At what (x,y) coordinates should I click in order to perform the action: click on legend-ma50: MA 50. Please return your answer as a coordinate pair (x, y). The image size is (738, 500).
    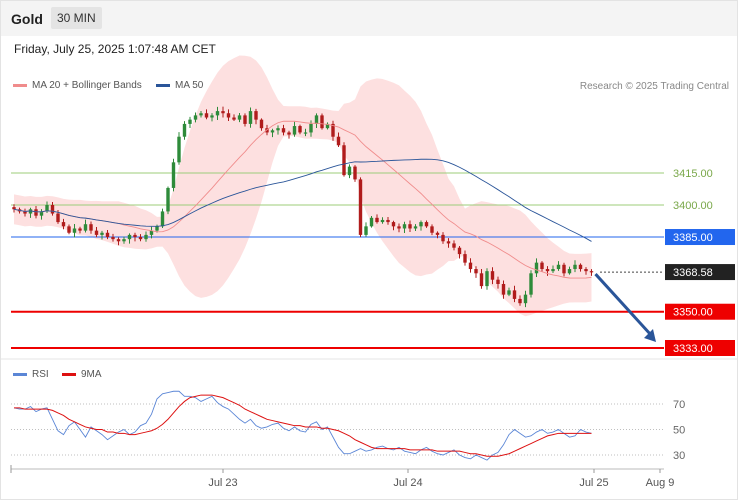
    Looking at the image, I should click on (179, 85).